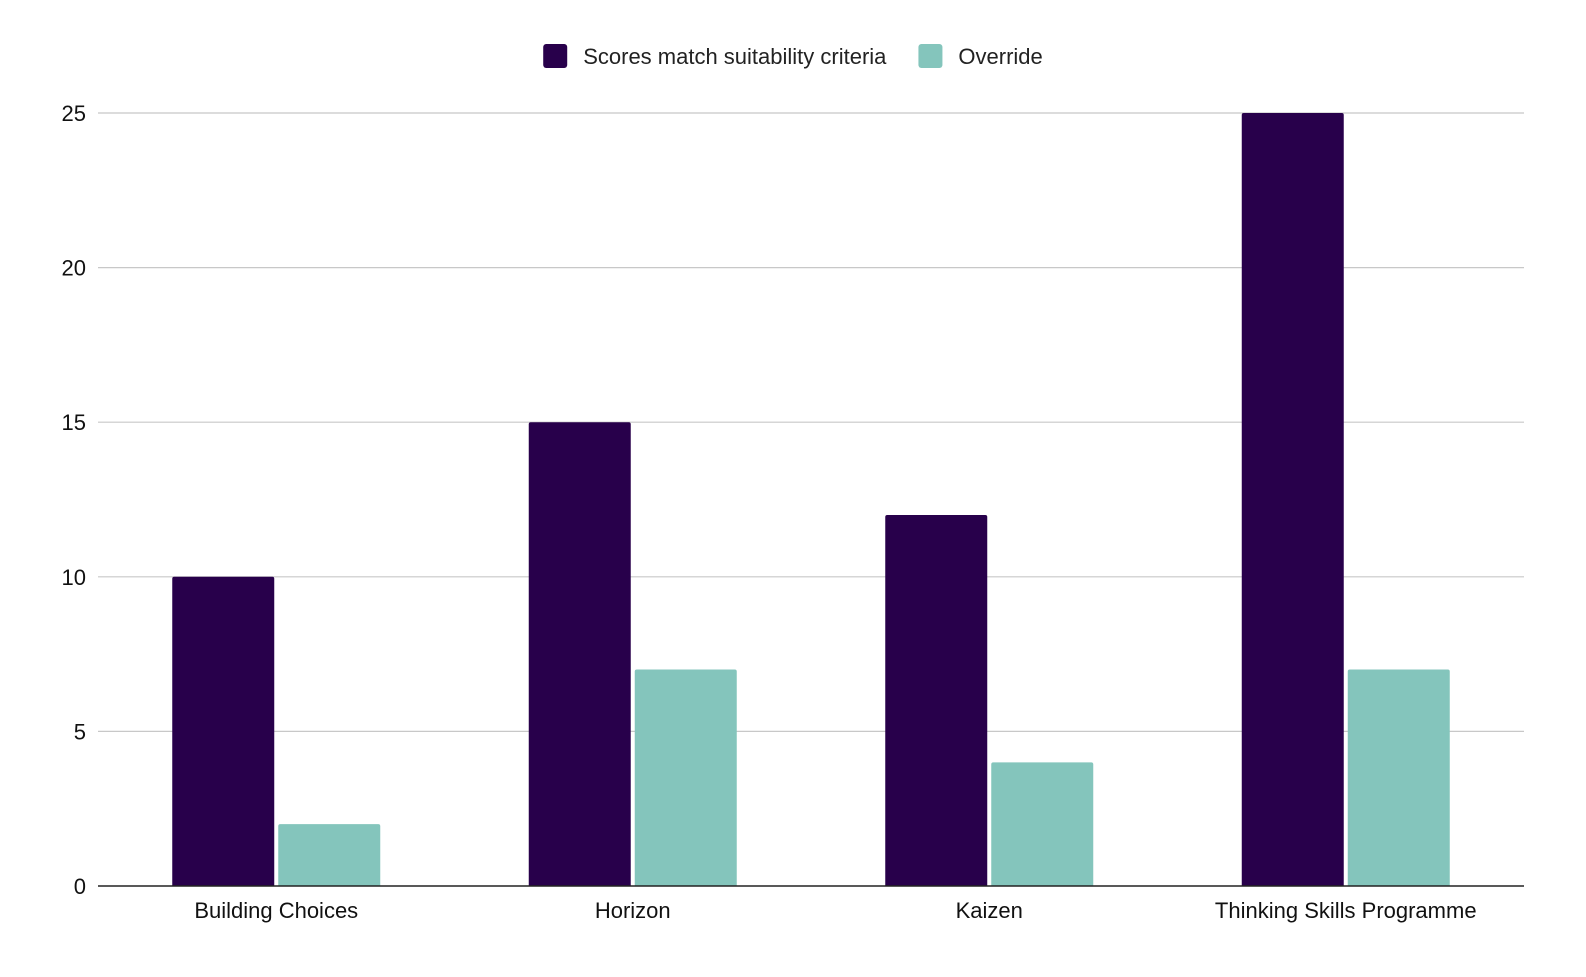  Describe the element at coordinates (989, 910) in the screenshot. I see `x-tick-label: Kaizen` at that location.